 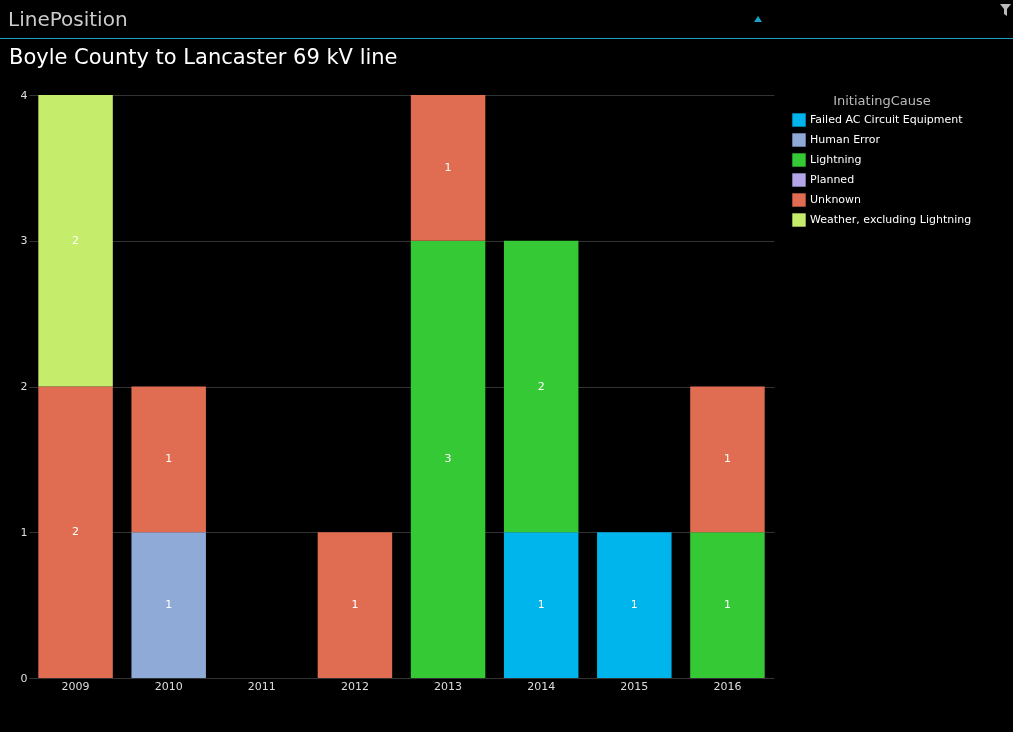 What do you see at coordinates (24, 95) in the screenshot?
I see `y-tick-label: 4` at bounding box center [24, 95].